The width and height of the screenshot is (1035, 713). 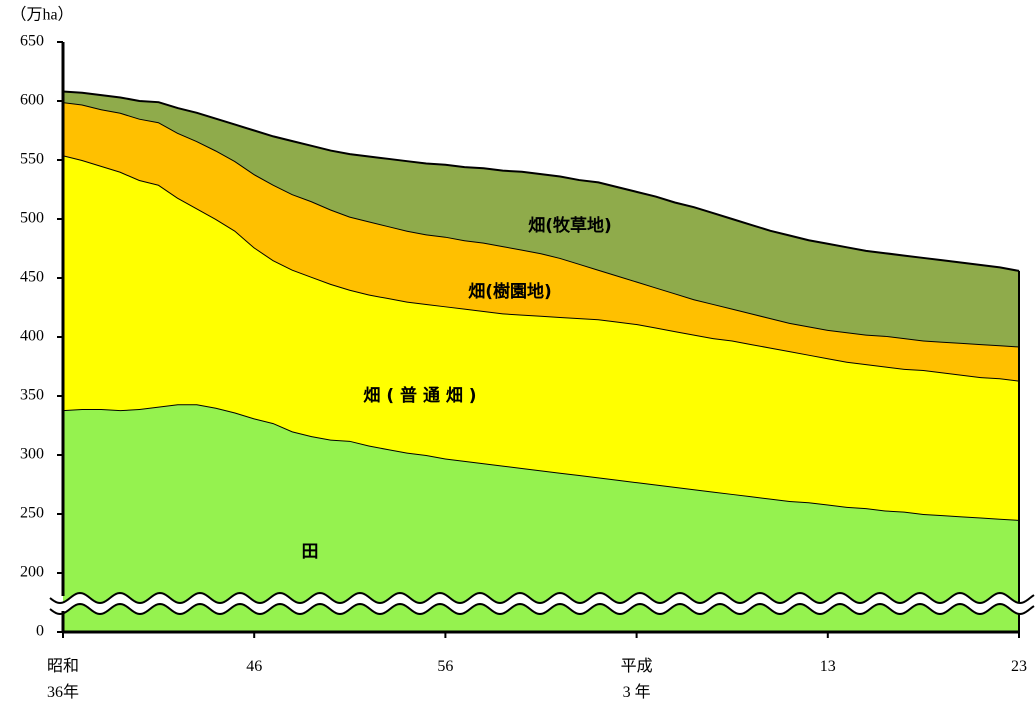 What do you see at coordinates (32, 454) in the screenshot?
I see `y-tick-label: 300` at bounding box center [32, 454].